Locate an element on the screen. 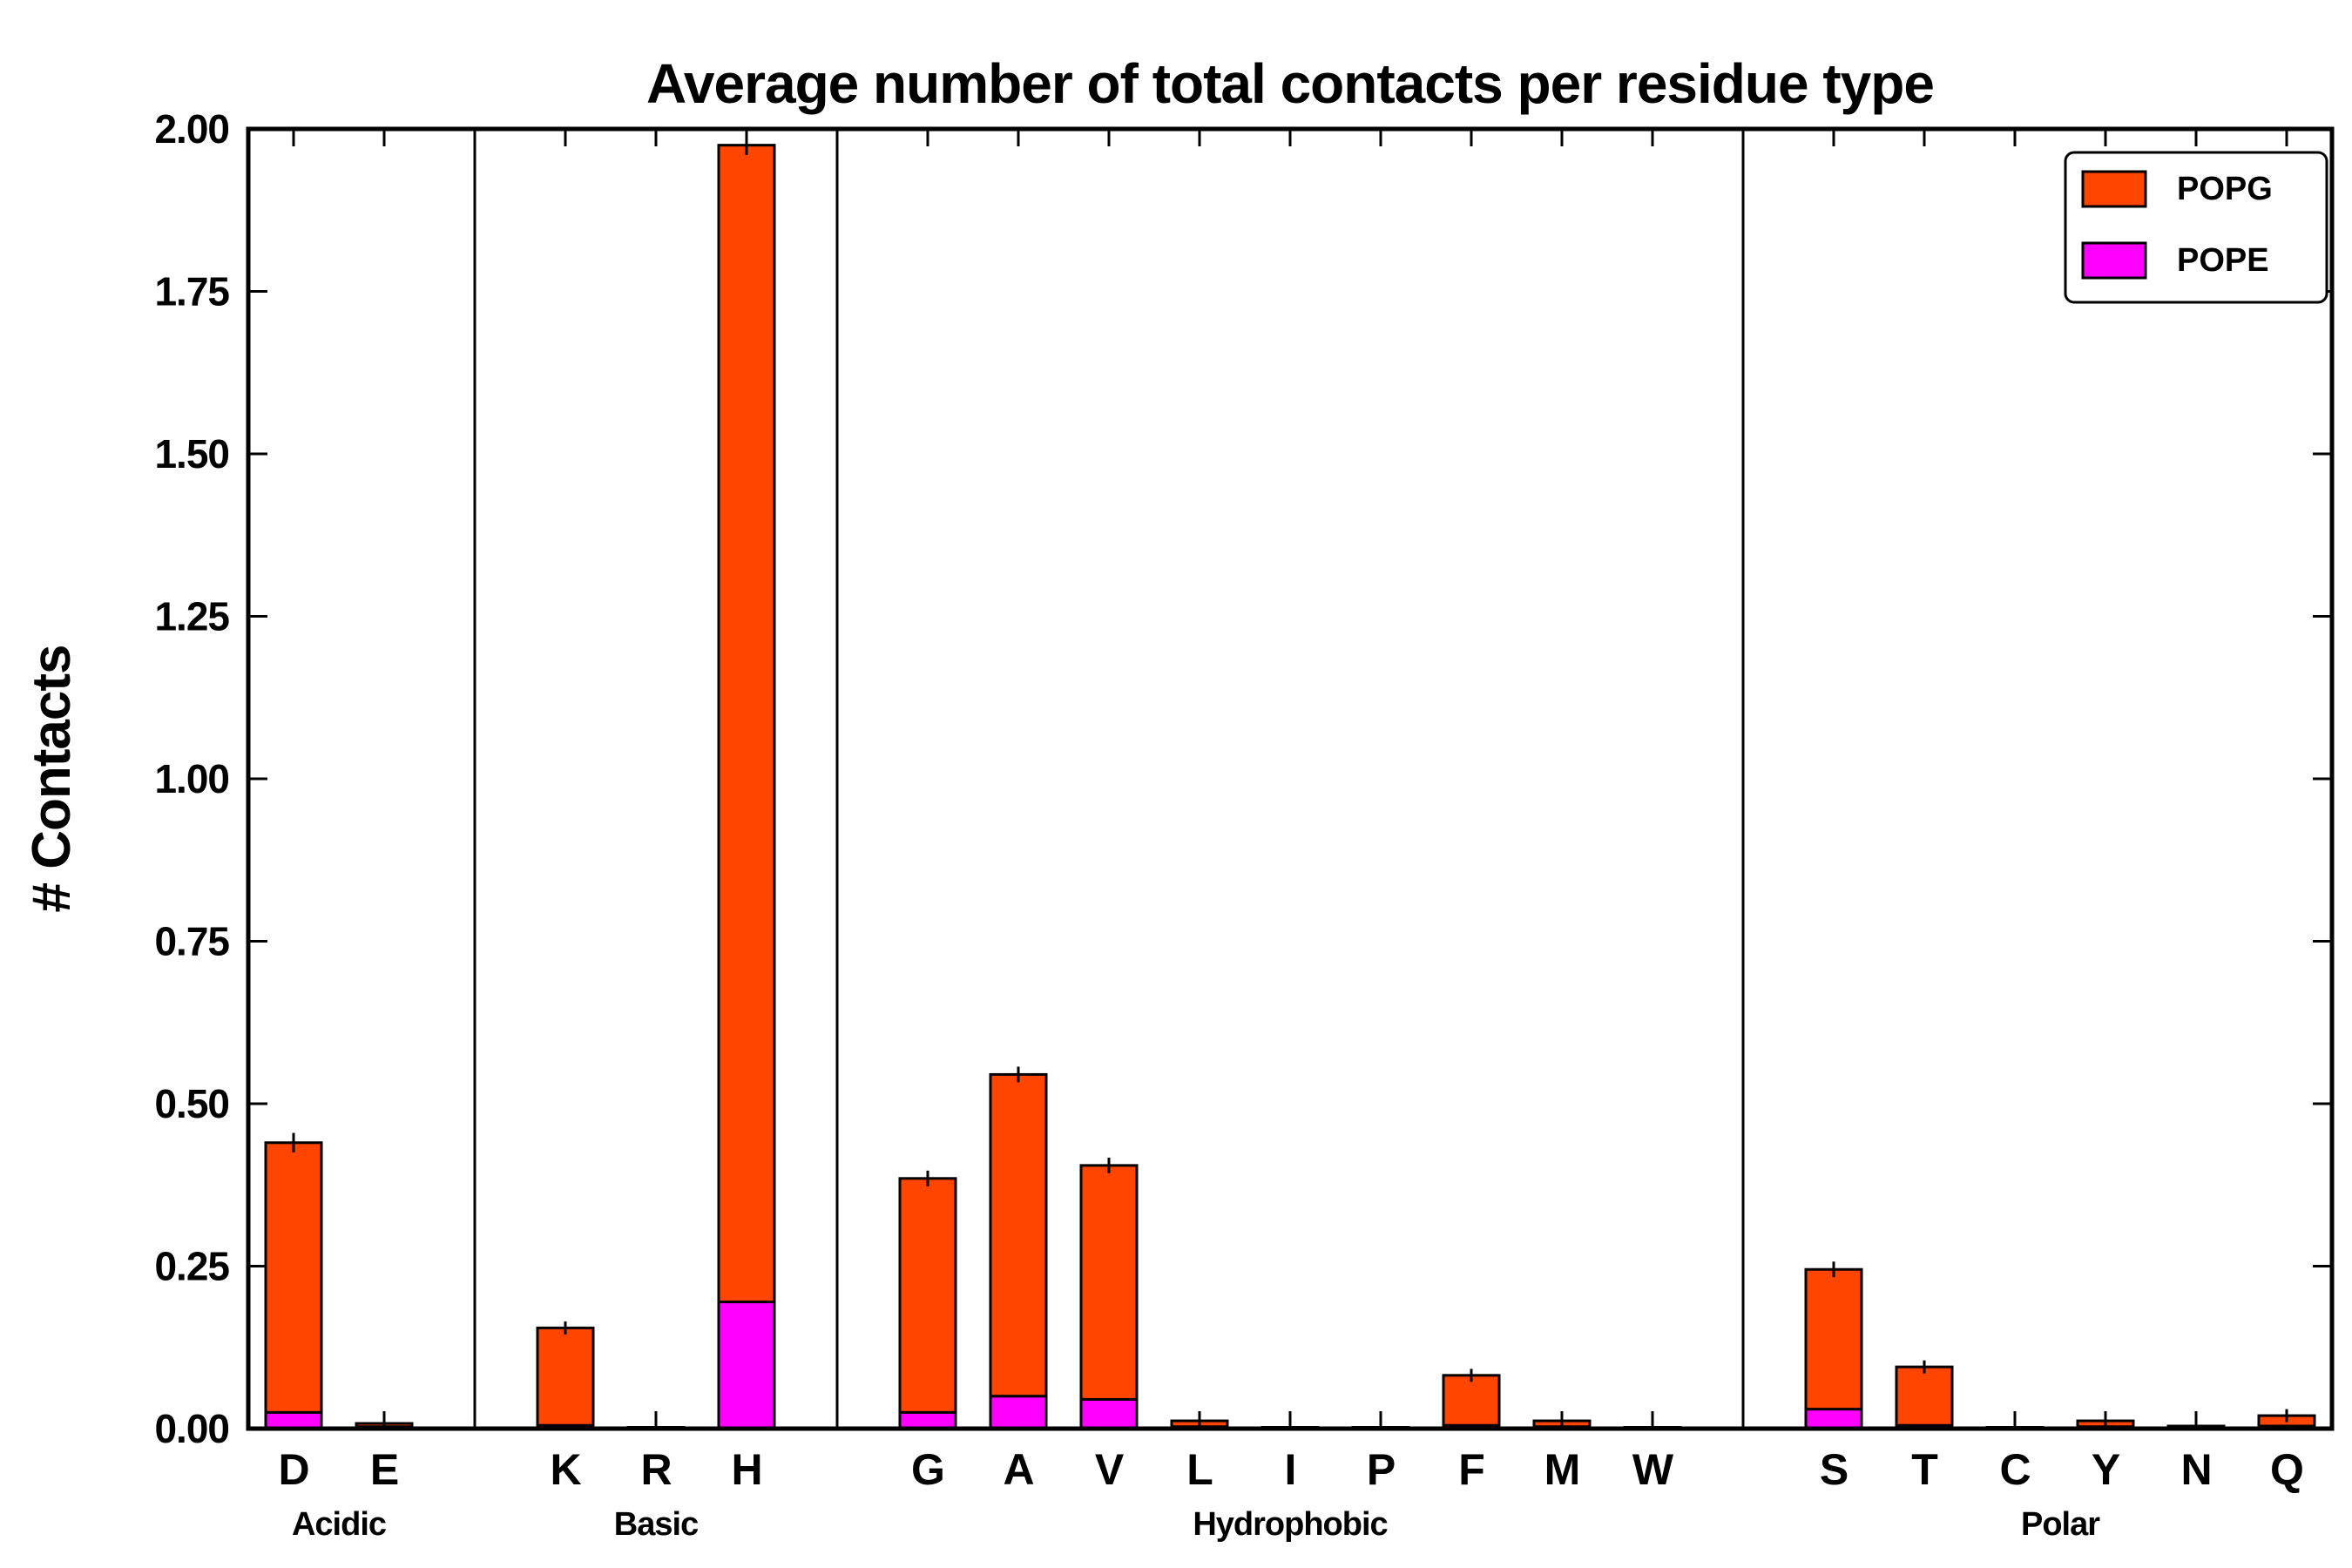  legend-label-popg: POPG is located at coordinates (2225, 189).